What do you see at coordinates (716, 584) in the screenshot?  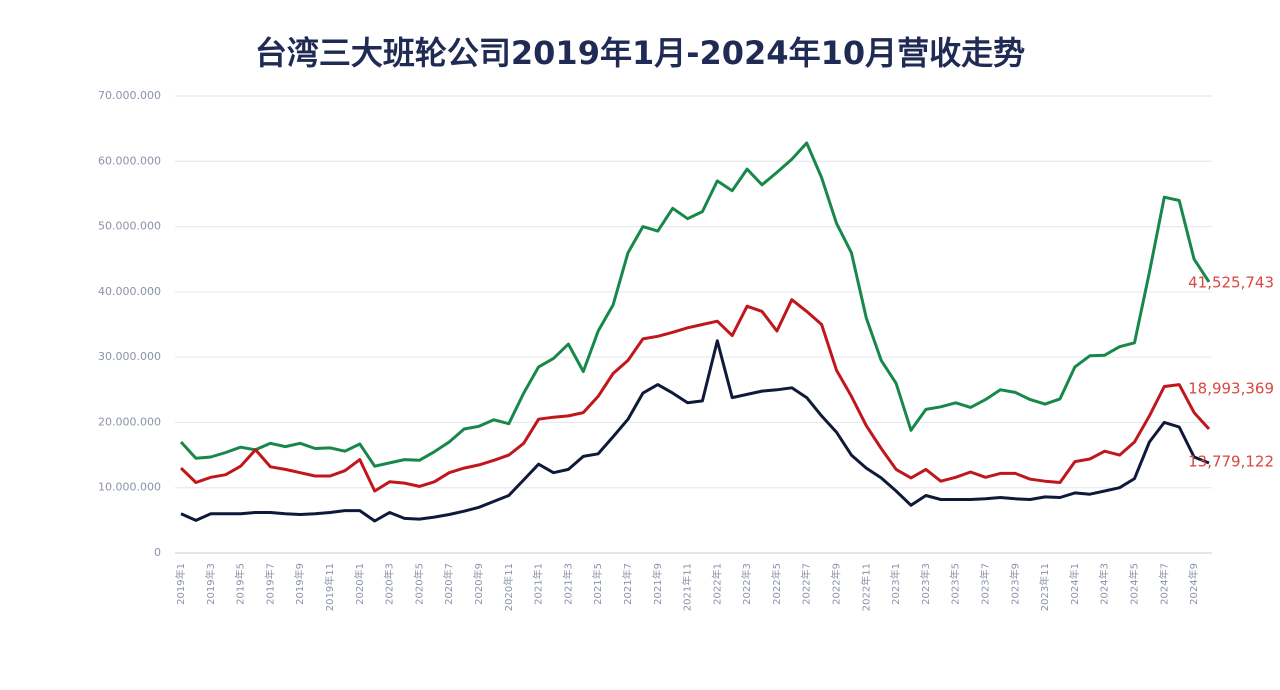 I see `x-tick-label: 2022年1` at bounding box center [716, 584].